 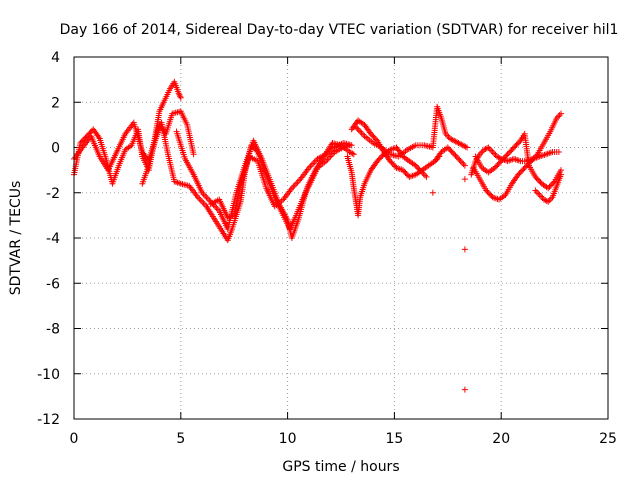 What do you see at coordinates (608, 439) in the screenshot?
I see `x-tick-label: 25` at bounding box center [608, 439].